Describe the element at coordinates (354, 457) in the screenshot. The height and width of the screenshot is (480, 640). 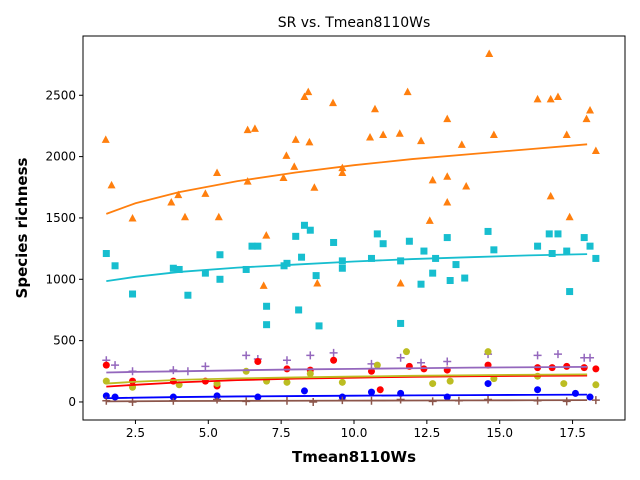
I see `x-axis-label: Tmean8110Ws` at that location.